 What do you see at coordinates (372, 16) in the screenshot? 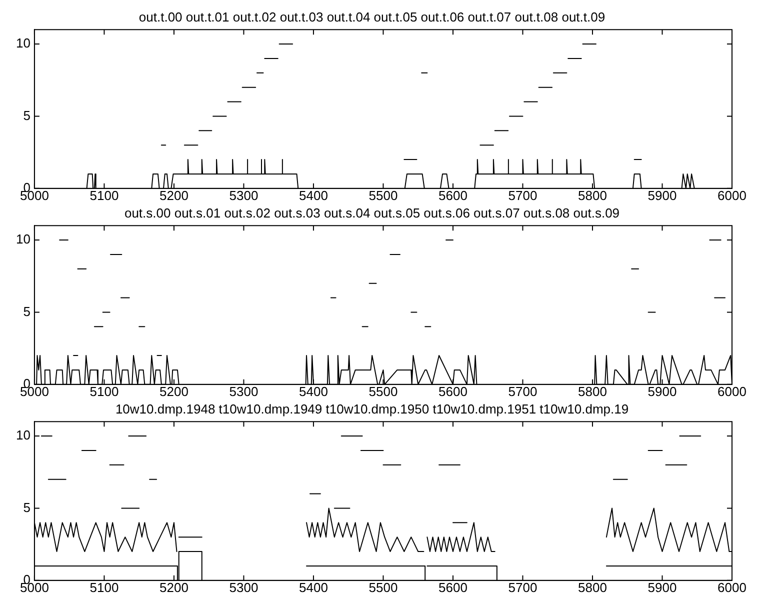
I see `chart-title: out.t.00 out.t.01 out.t.02 out.t.03 out.t.04 out.t.05 out.t.06 out.t.07 out.t.08 out.t.09` at bounding box center [372, 16].